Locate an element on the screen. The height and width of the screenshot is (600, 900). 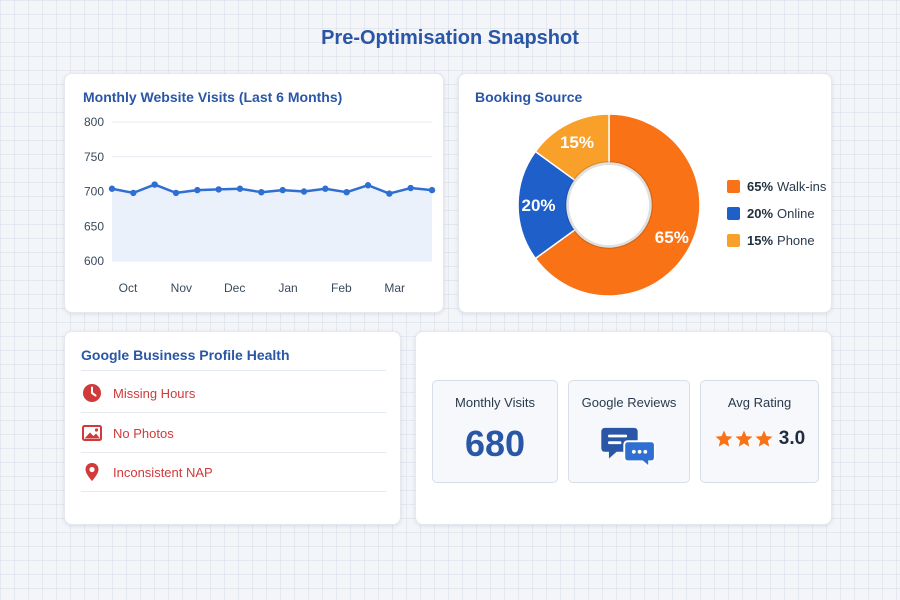
kpi-monthly-visits-value: 680 is located at coordinates (495, 443).